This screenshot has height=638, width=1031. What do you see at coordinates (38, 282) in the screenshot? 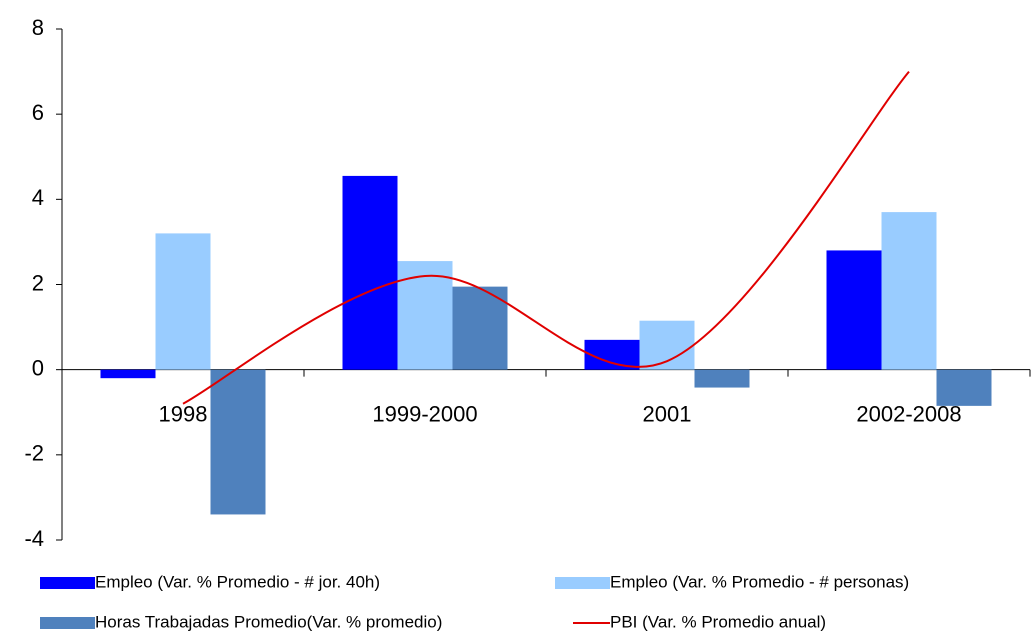
I see `y-tick-label: 2` at bounding box center [38, 282].